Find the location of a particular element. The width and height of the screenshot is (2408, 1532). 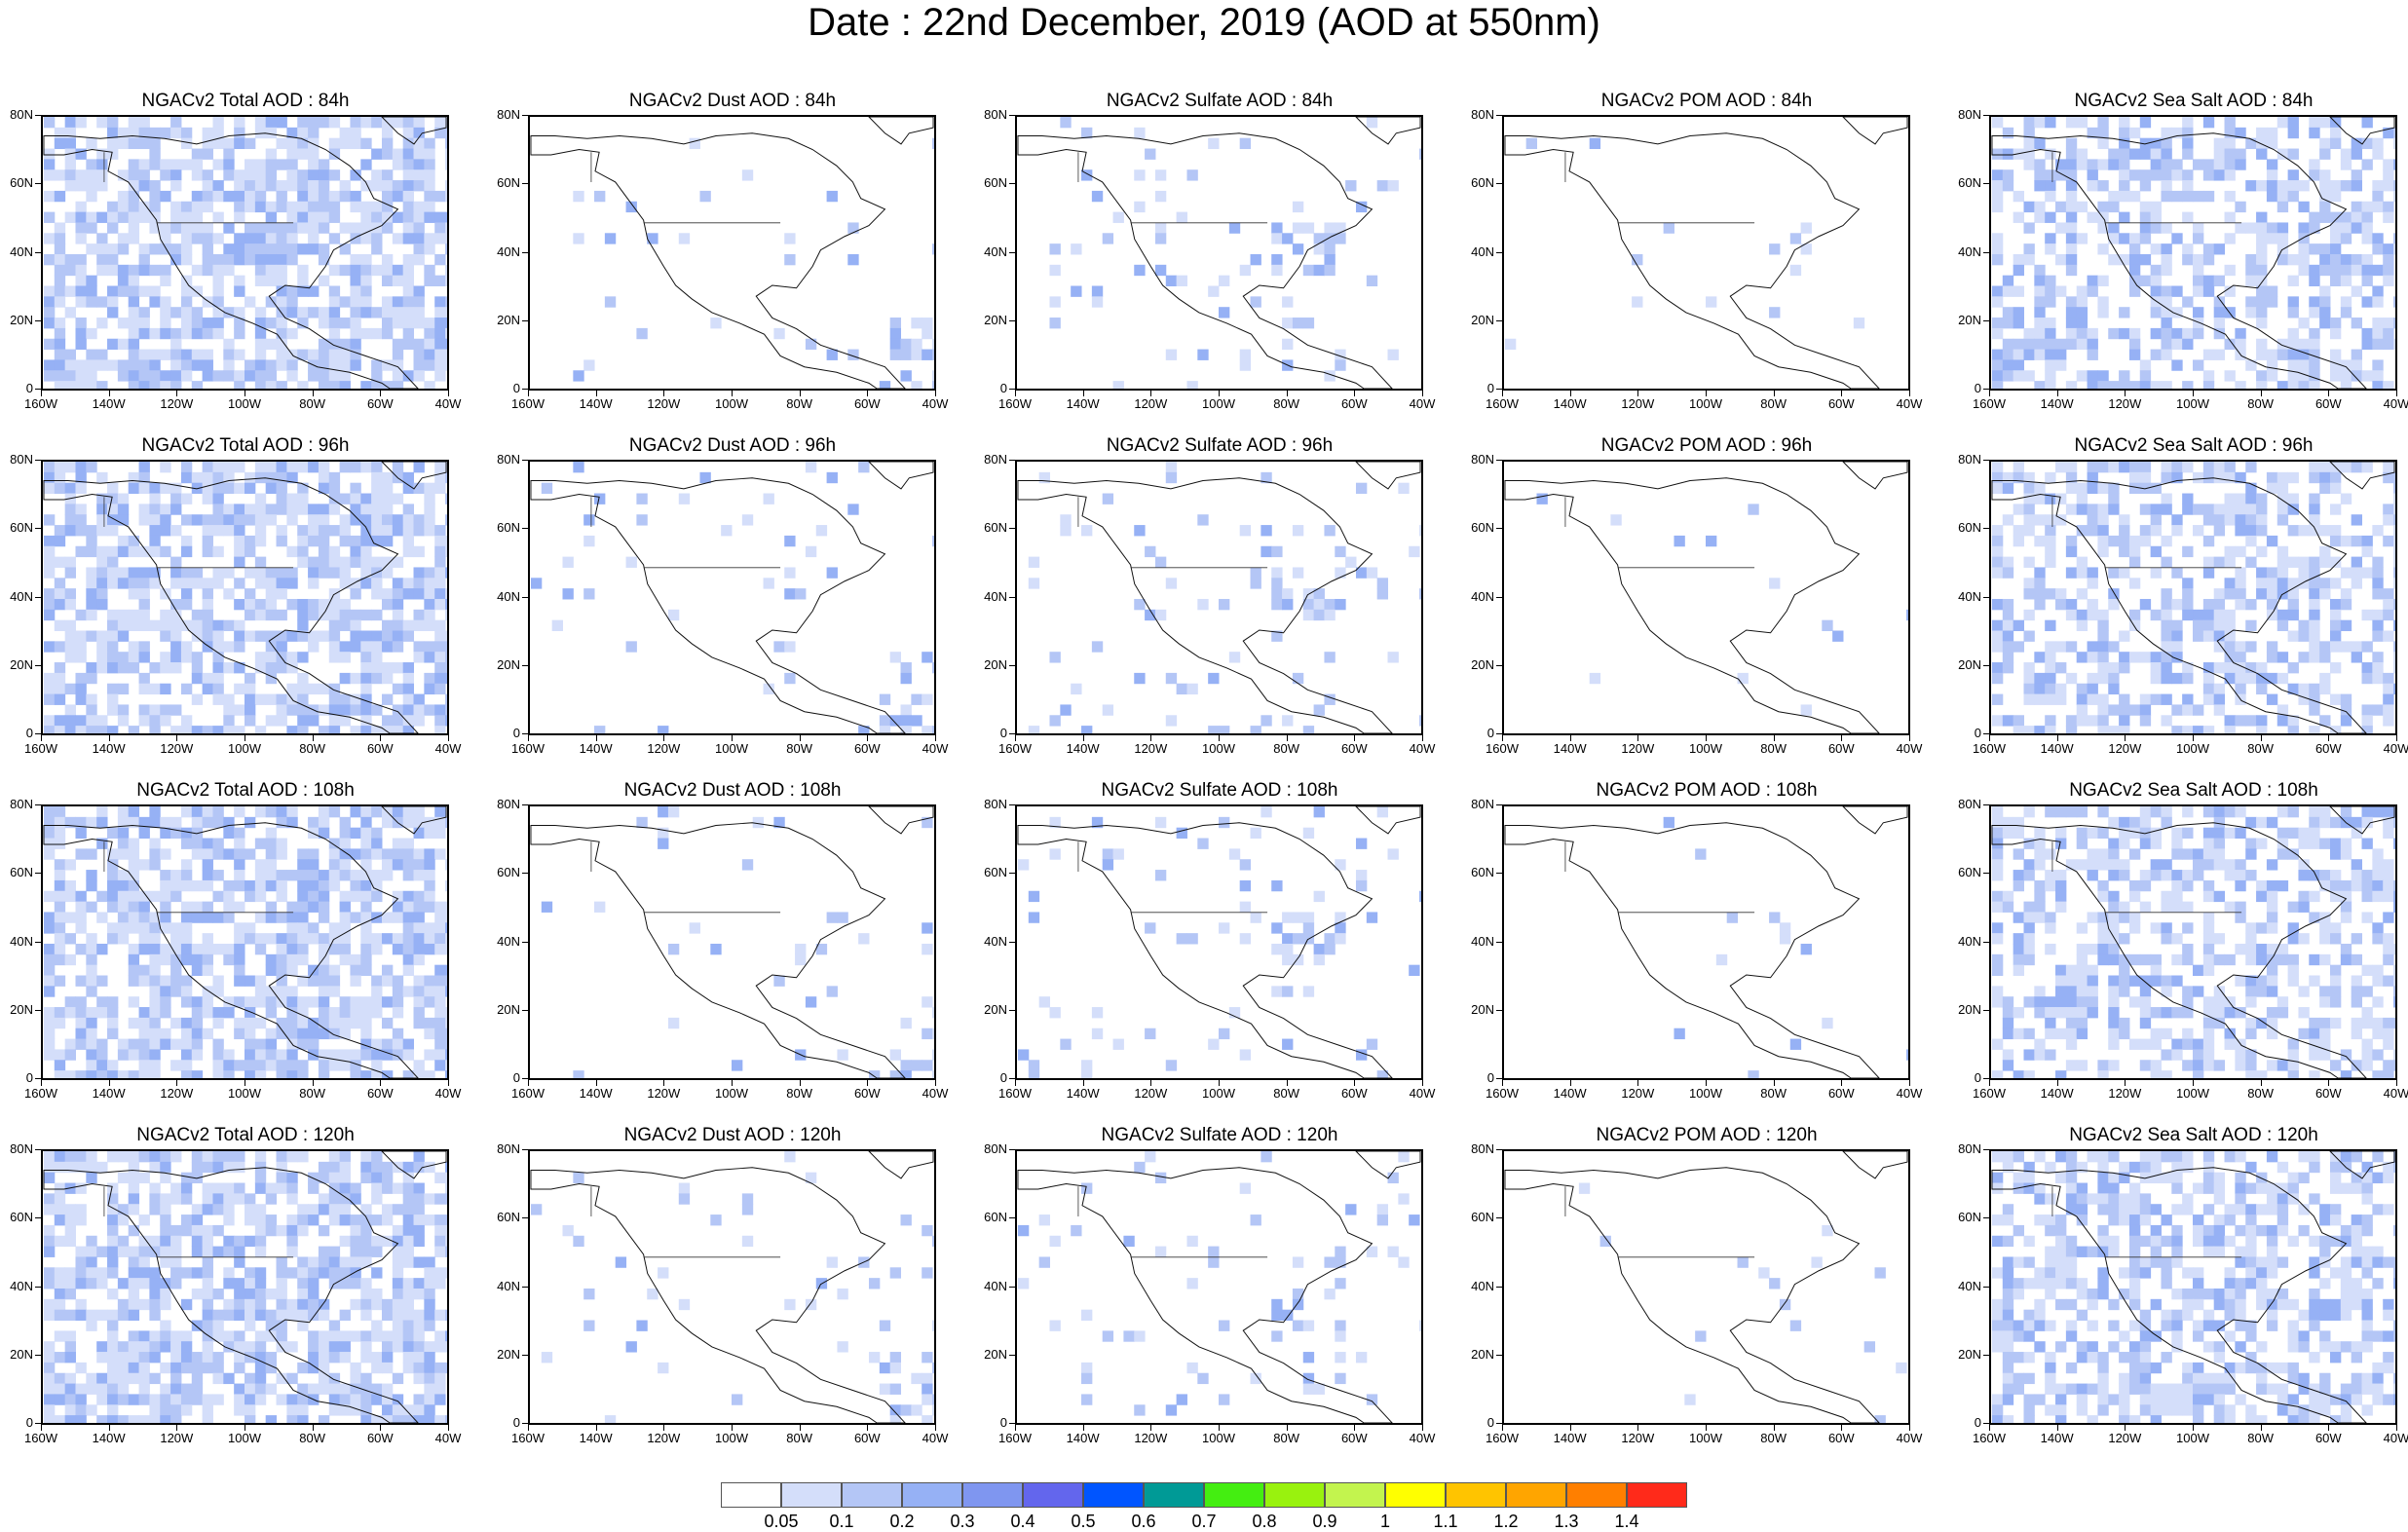

colorbar-label: 0.7 is located at coordinates (1204, 1522).